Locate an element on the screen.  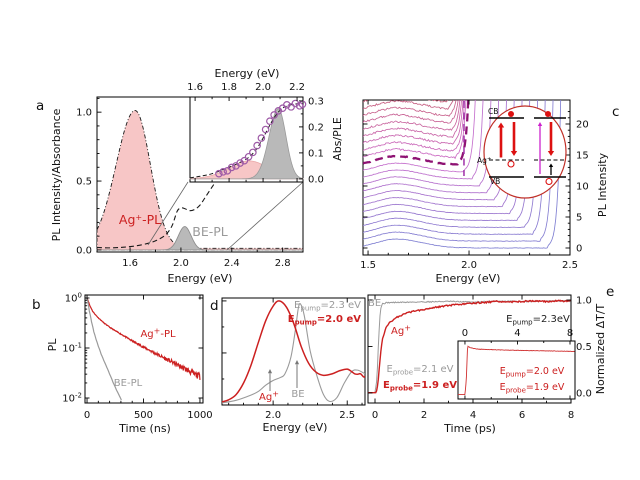
panel-a-xtick: 1.6 is located at coordinates (130, 263).